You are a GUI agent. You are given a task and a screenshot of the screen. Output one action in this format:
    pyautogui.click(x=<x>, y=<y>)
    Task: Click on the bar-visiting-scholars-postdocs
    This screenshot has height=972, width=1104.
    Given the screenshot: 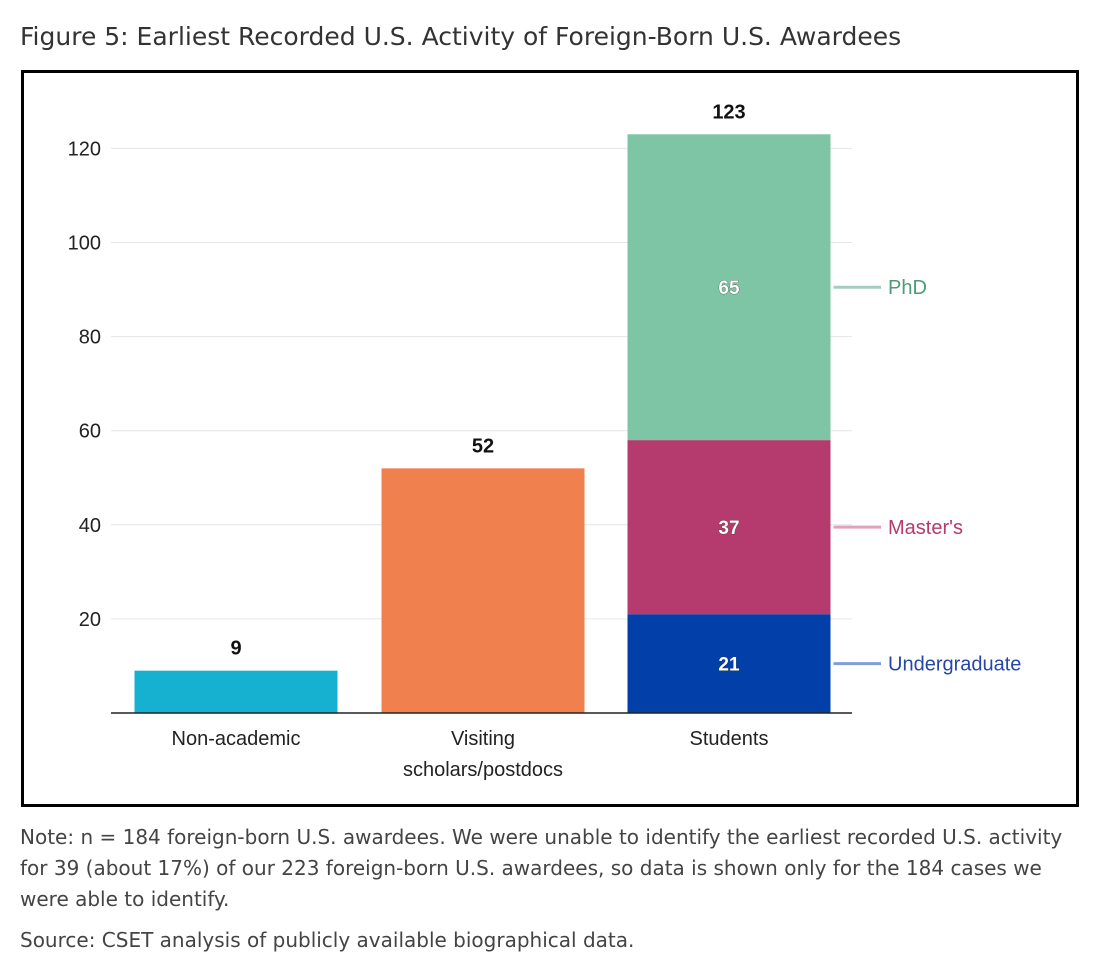 What is the action you would take?
    pyautogui.click(x=483, y=590)
    